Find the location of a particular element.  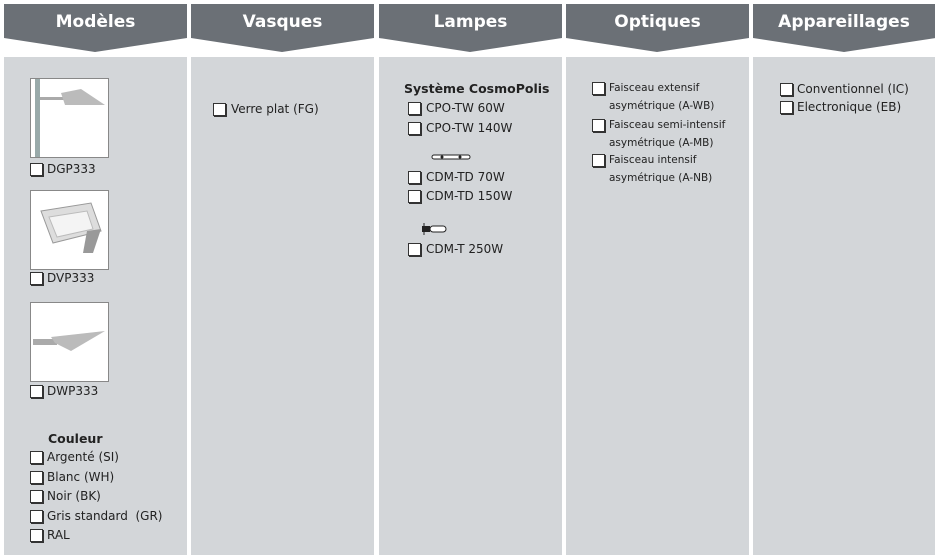

column-header: Vasques is located at coordinates (282, 29).